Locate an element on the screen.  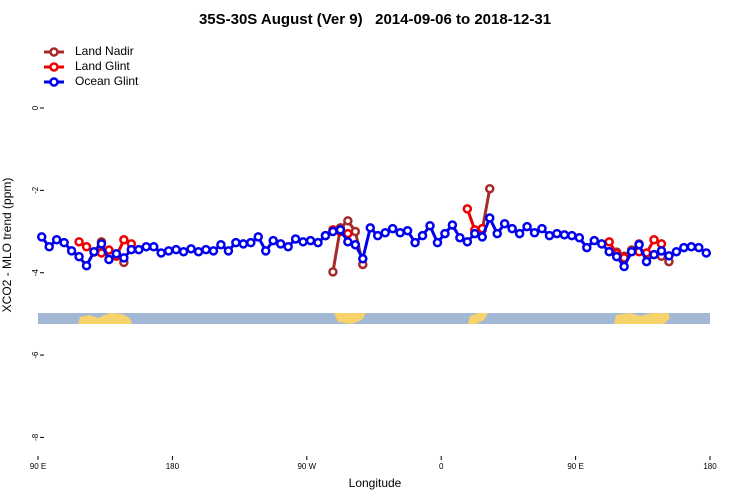
y-tick-label: -8 is located at coordinates (35, 437).